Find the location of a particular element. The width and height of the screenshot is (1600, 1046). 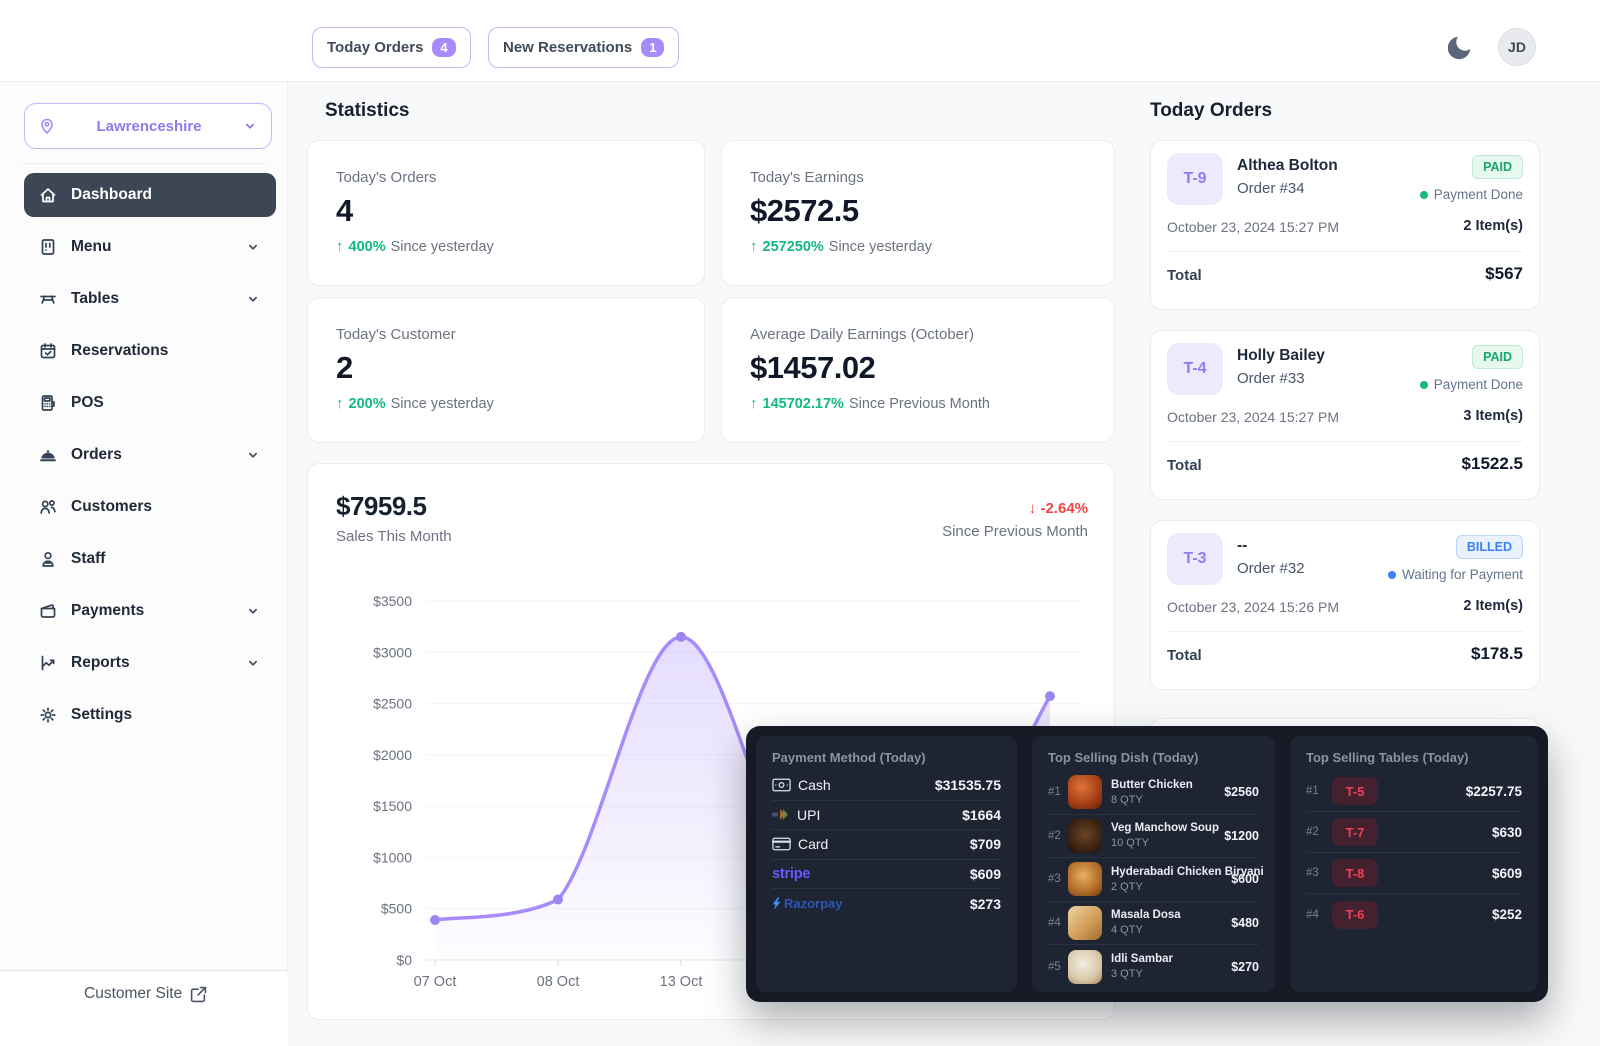

stat-delta-period: Since Previous Month is located at coordinates (919, 403).